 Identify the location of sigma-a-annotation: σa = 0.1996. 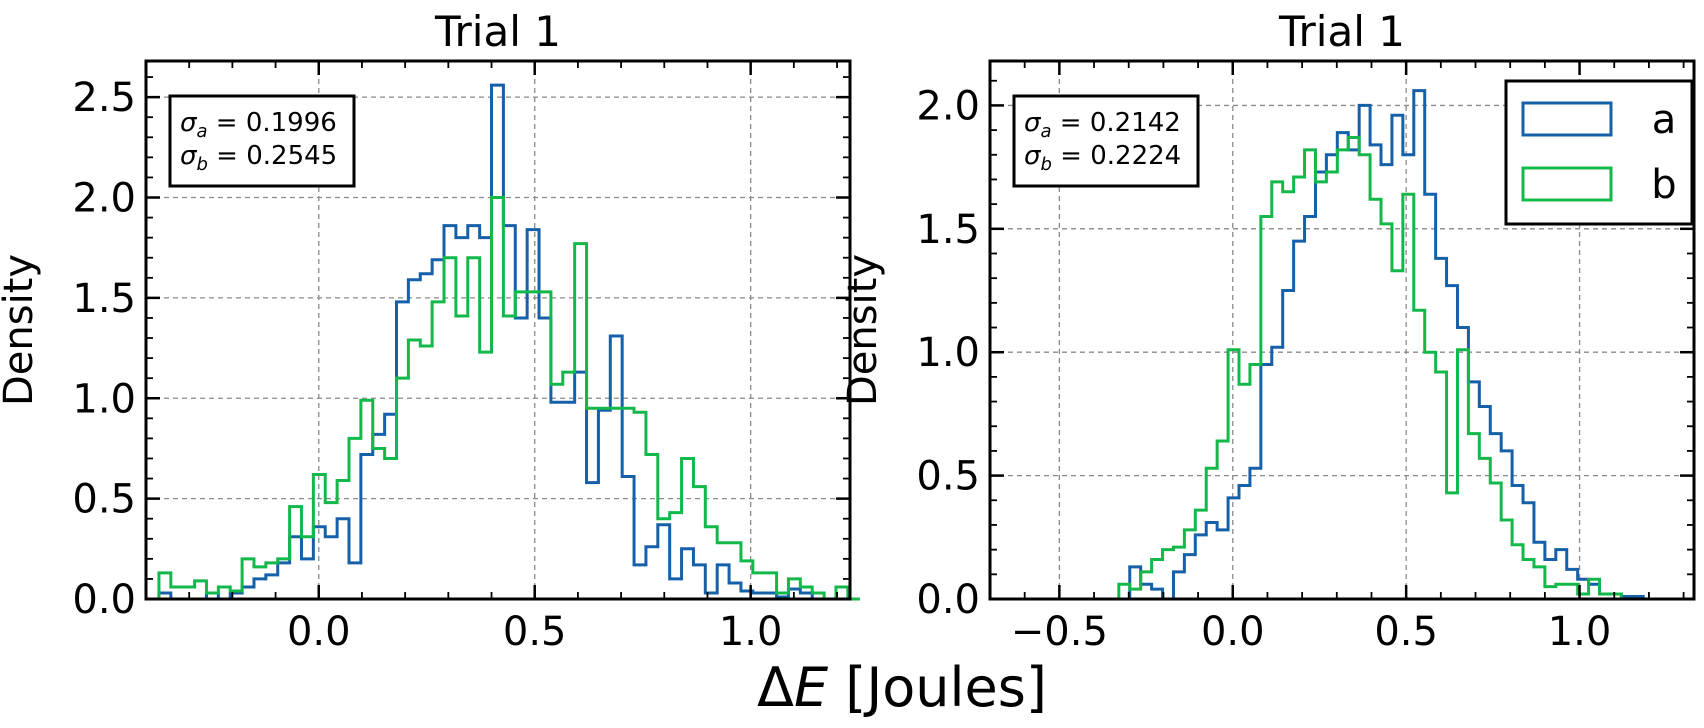
(258, 125).